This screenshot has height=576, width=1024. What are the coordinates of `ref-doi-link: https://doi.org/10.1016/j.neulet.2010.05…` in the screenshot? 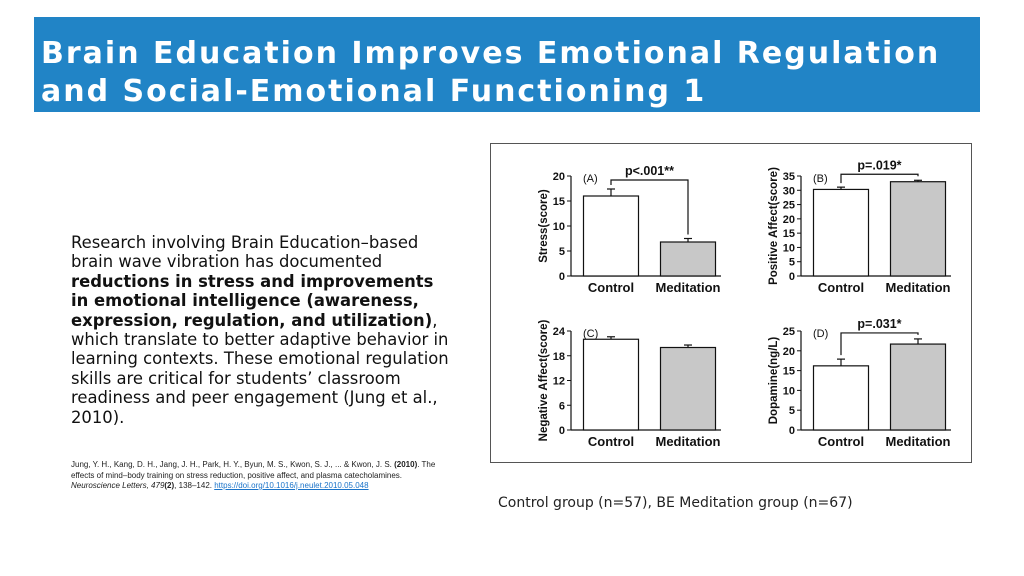 It's located at (291, 485).